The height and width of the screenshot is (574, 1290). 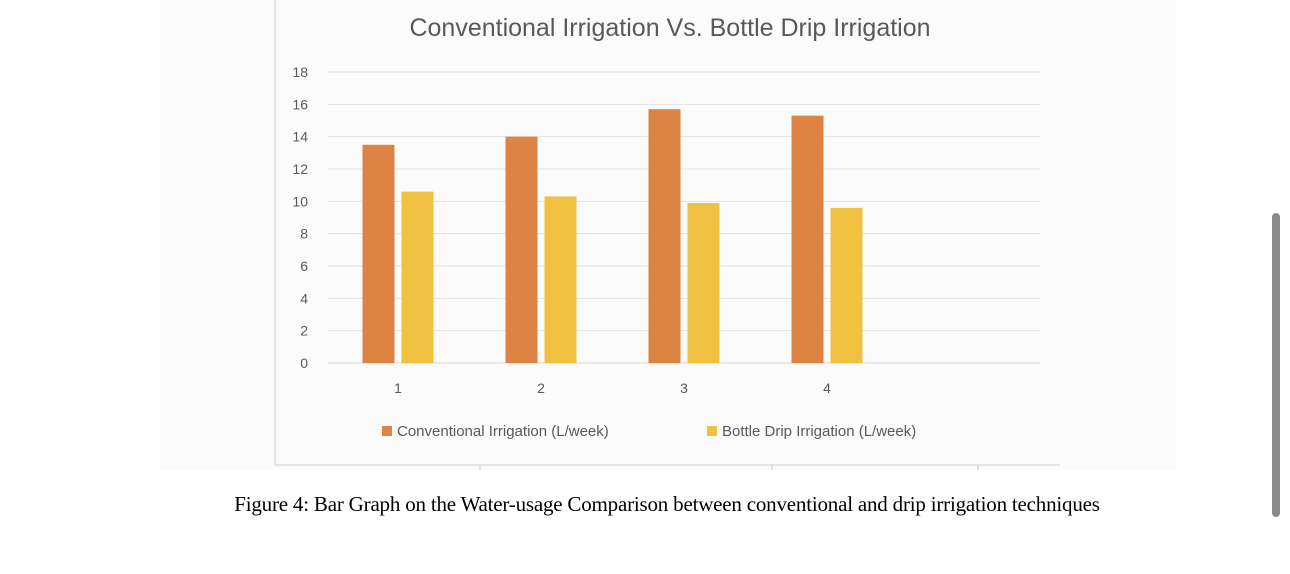 What do you see at coordinates (304, 363) in the screenshot?
I see `y-tick-label: 0` at bounding box center [304, 363].